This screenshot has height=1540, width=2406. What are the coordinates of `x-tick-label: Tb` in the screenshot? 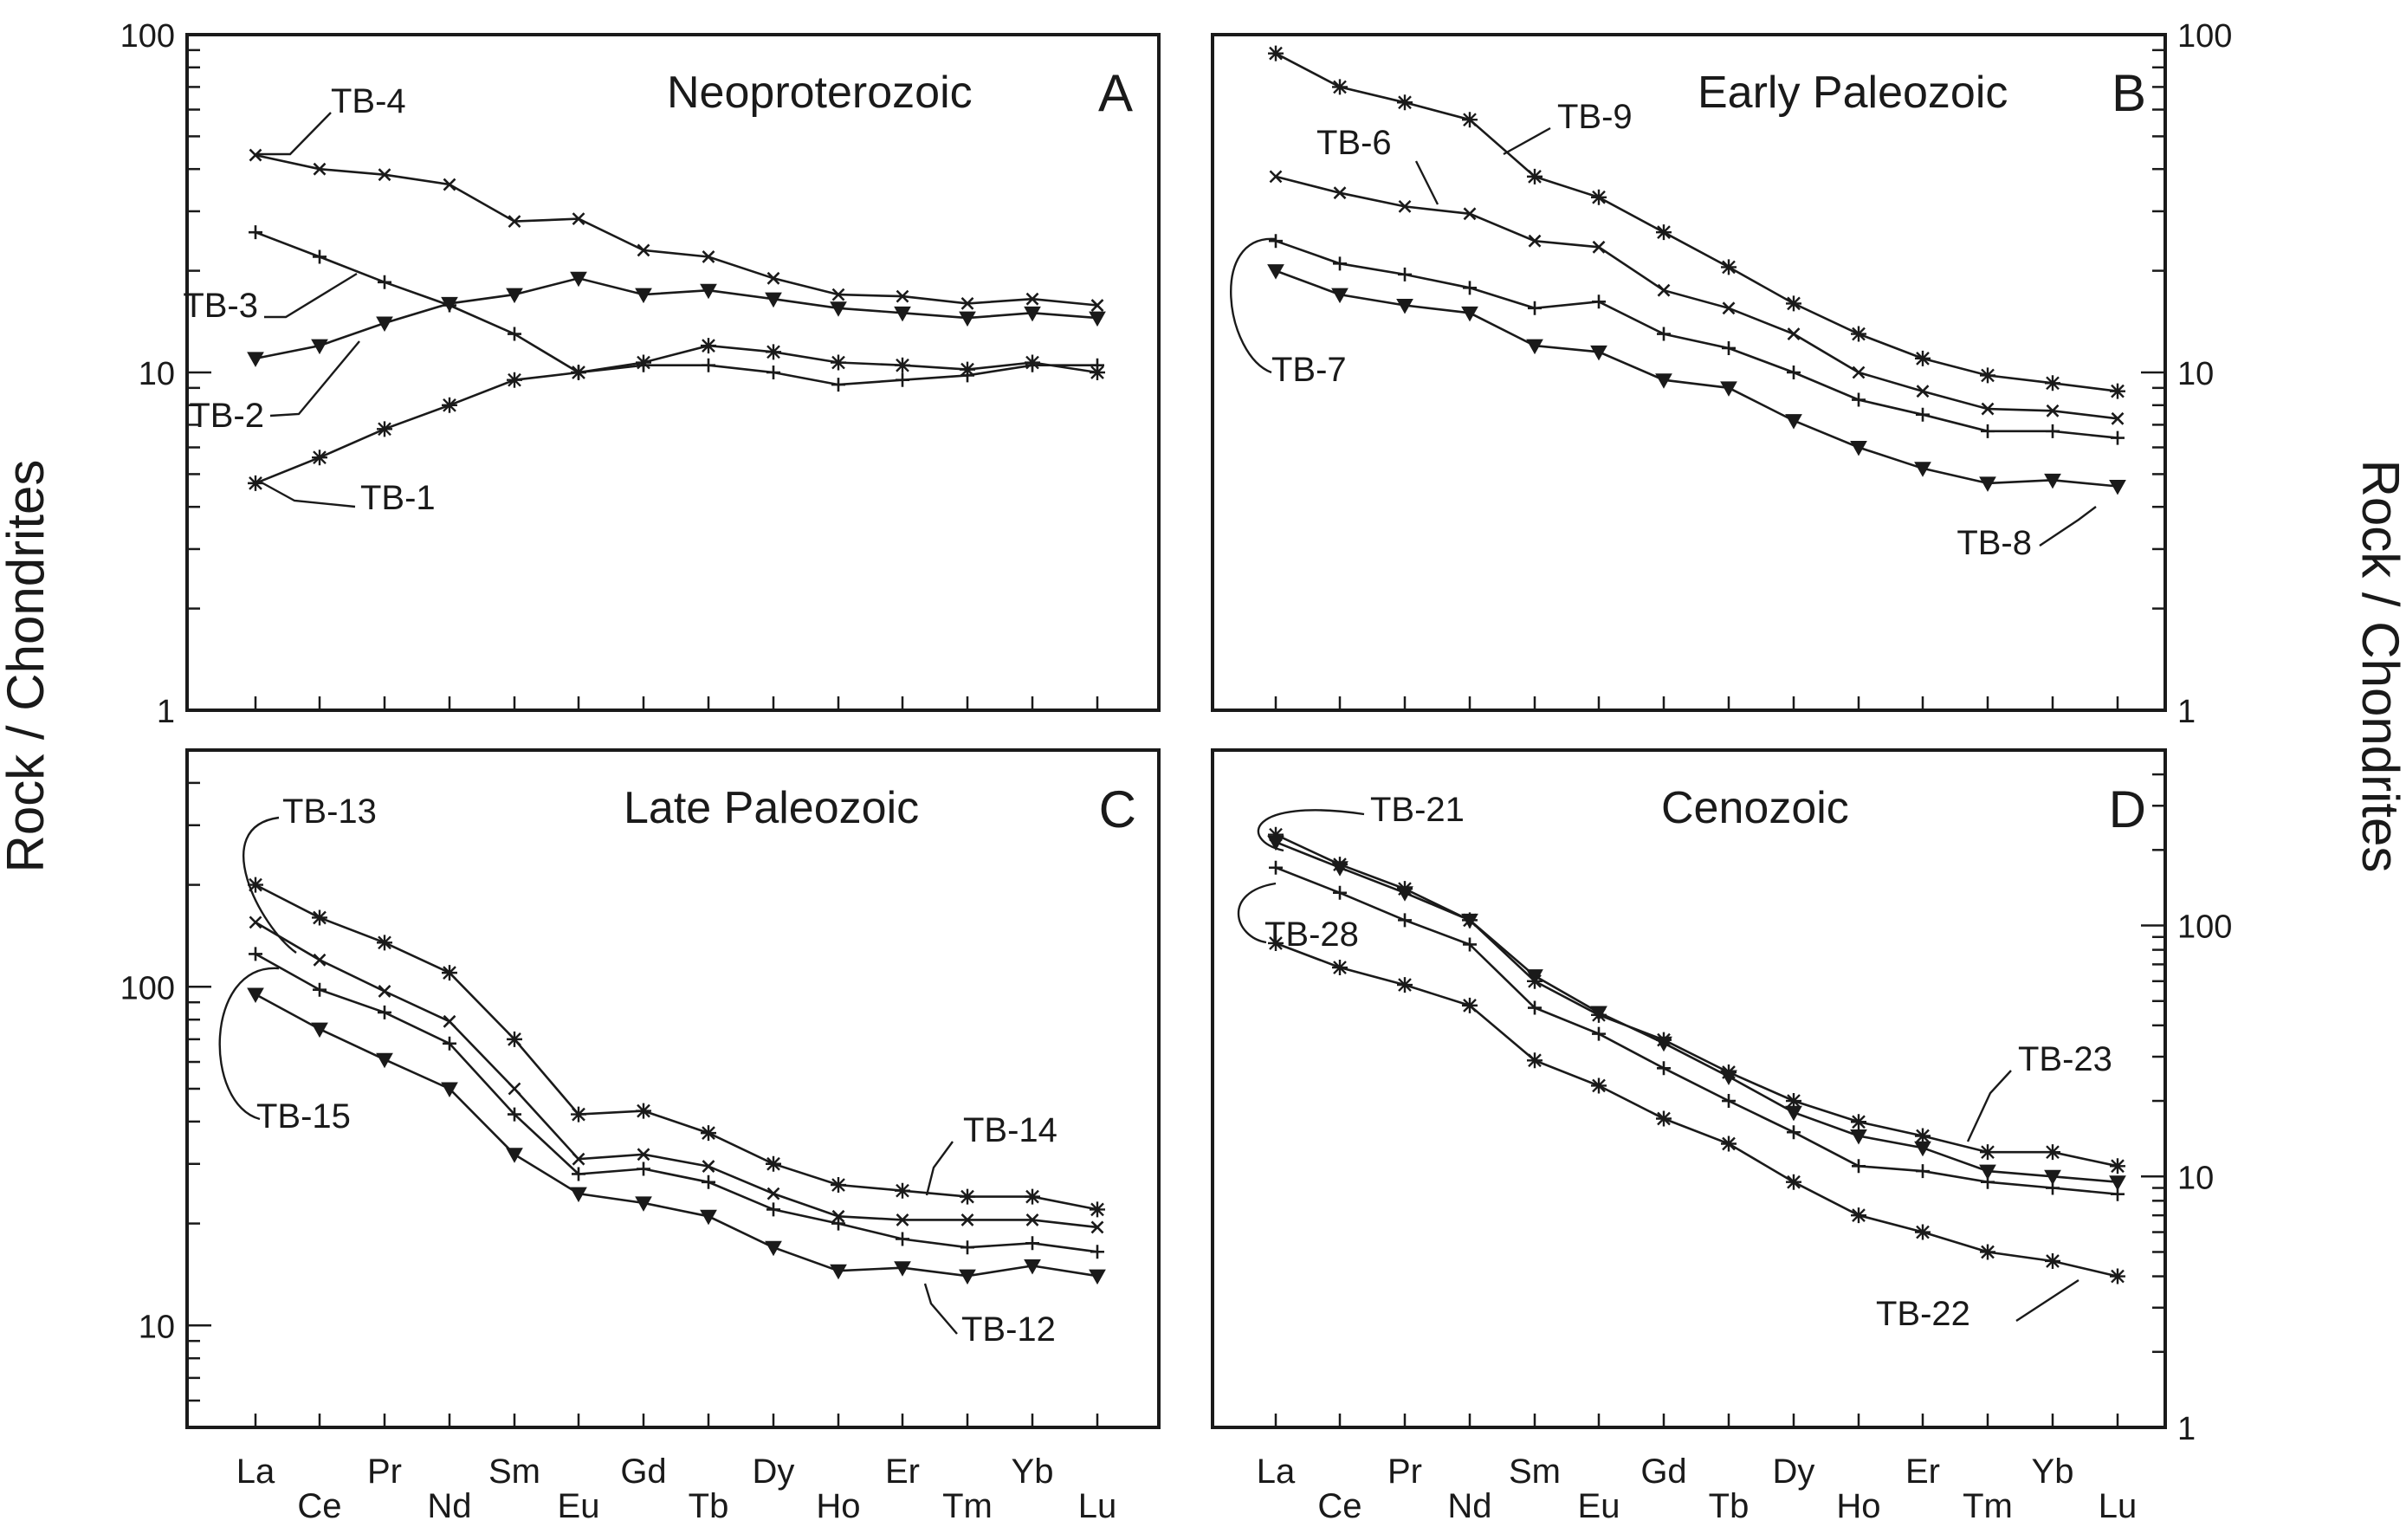 It's located at (709, 1506).